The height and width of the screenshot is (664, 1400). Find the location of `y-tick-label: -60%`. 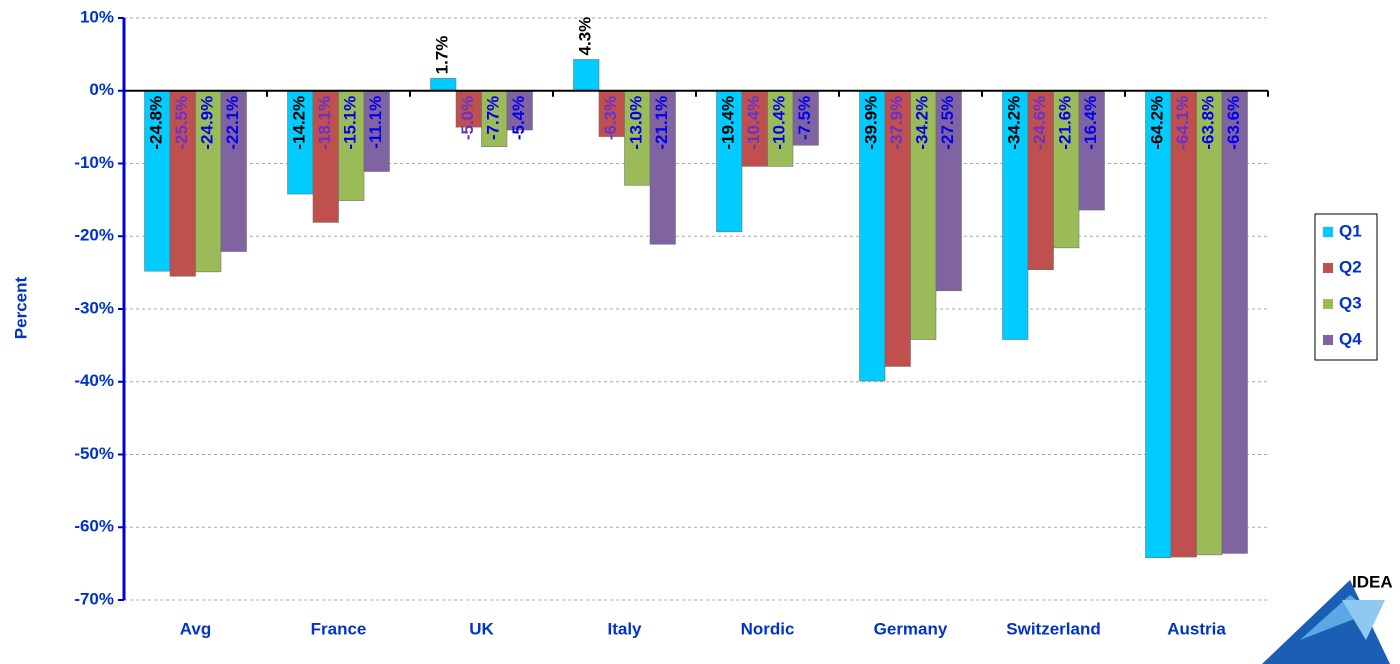

y-tick-label: -60% is located at coordinates (94, 526).